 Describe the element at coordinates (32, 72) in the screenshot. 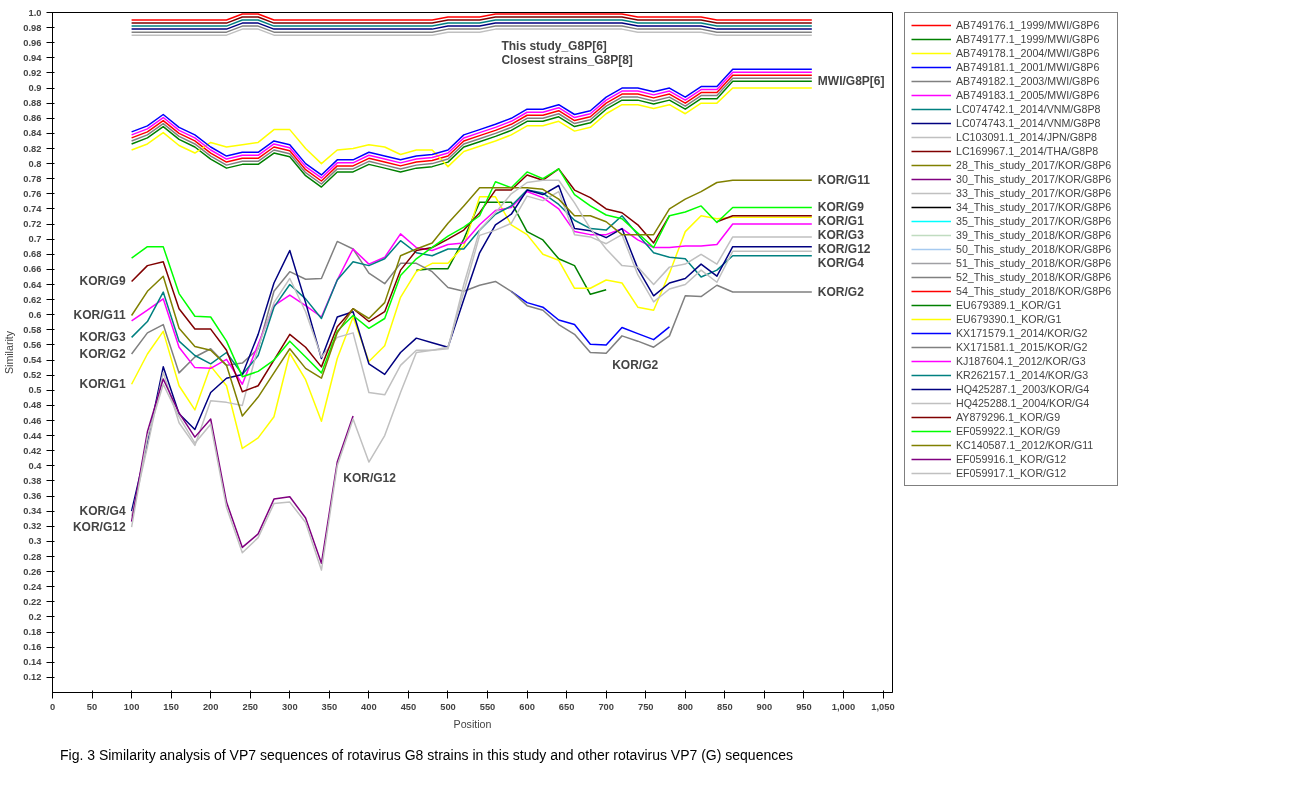

I see `y-tick-label: 0.92` at that location.